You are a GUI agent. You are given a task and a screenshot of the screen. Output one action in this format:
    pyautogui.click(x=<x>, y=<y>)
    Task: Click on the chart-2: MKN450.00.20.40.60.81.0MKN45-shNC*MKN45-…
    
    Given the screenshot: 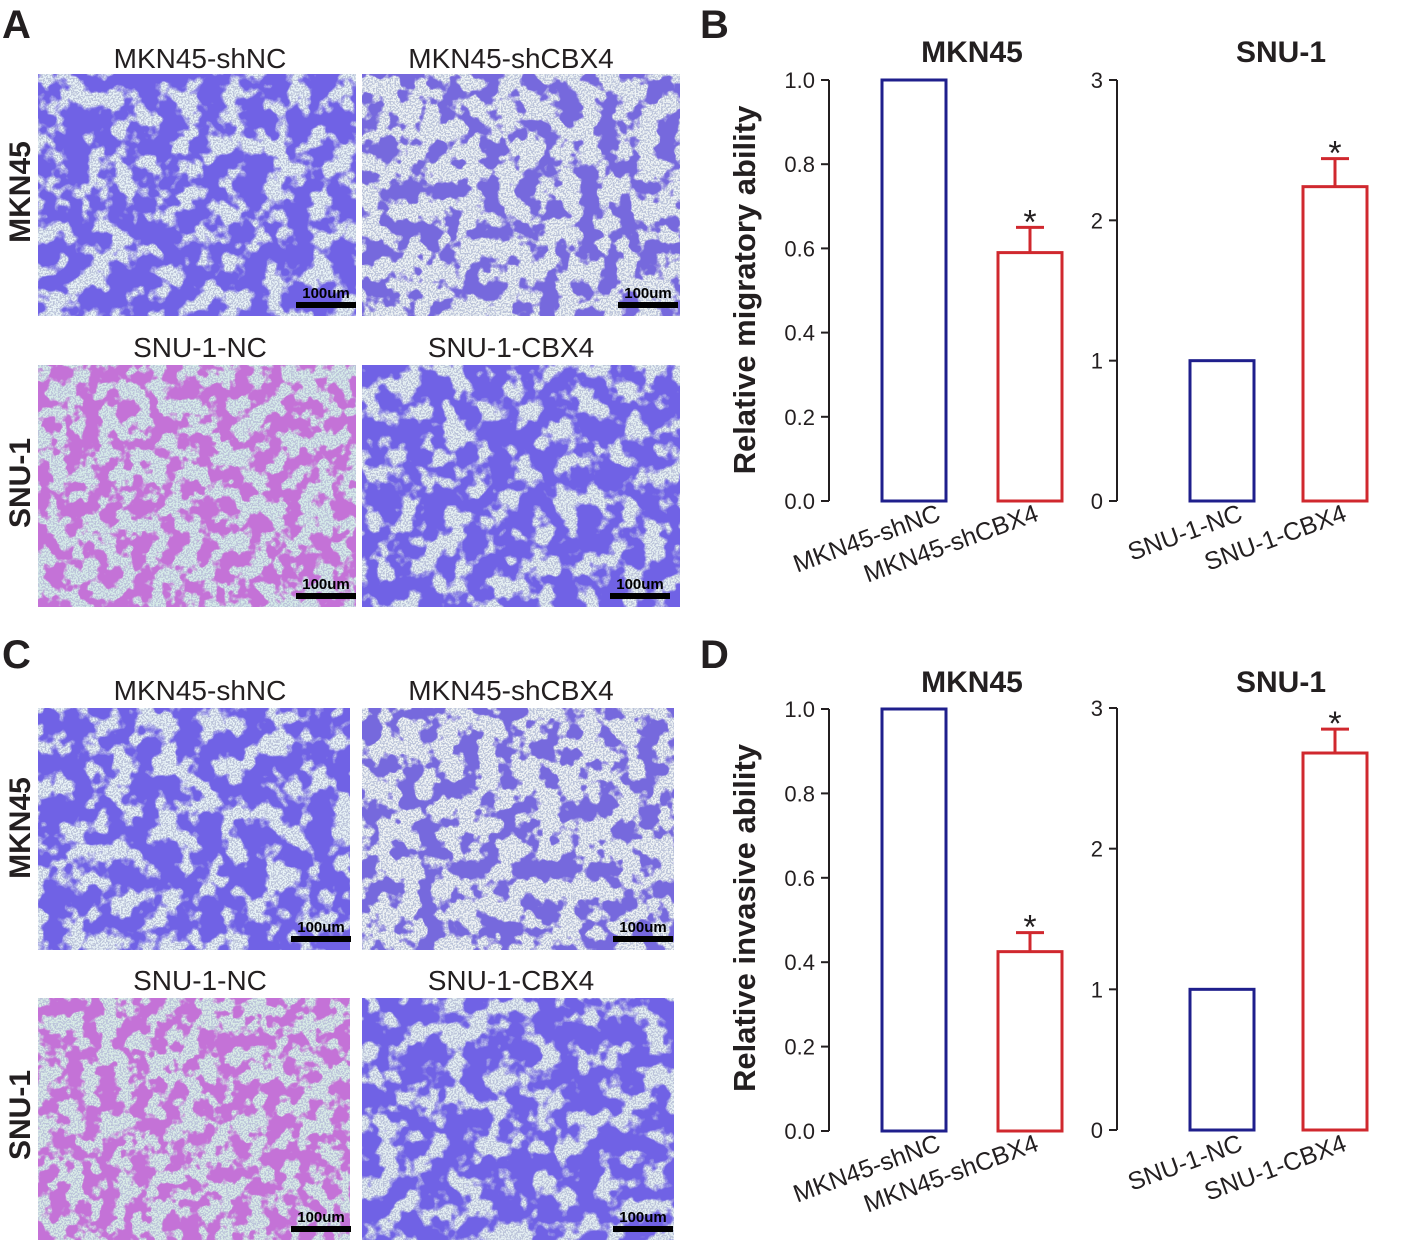 What is the action you would take?
    pyautogui.click(x=924, y=942)
    